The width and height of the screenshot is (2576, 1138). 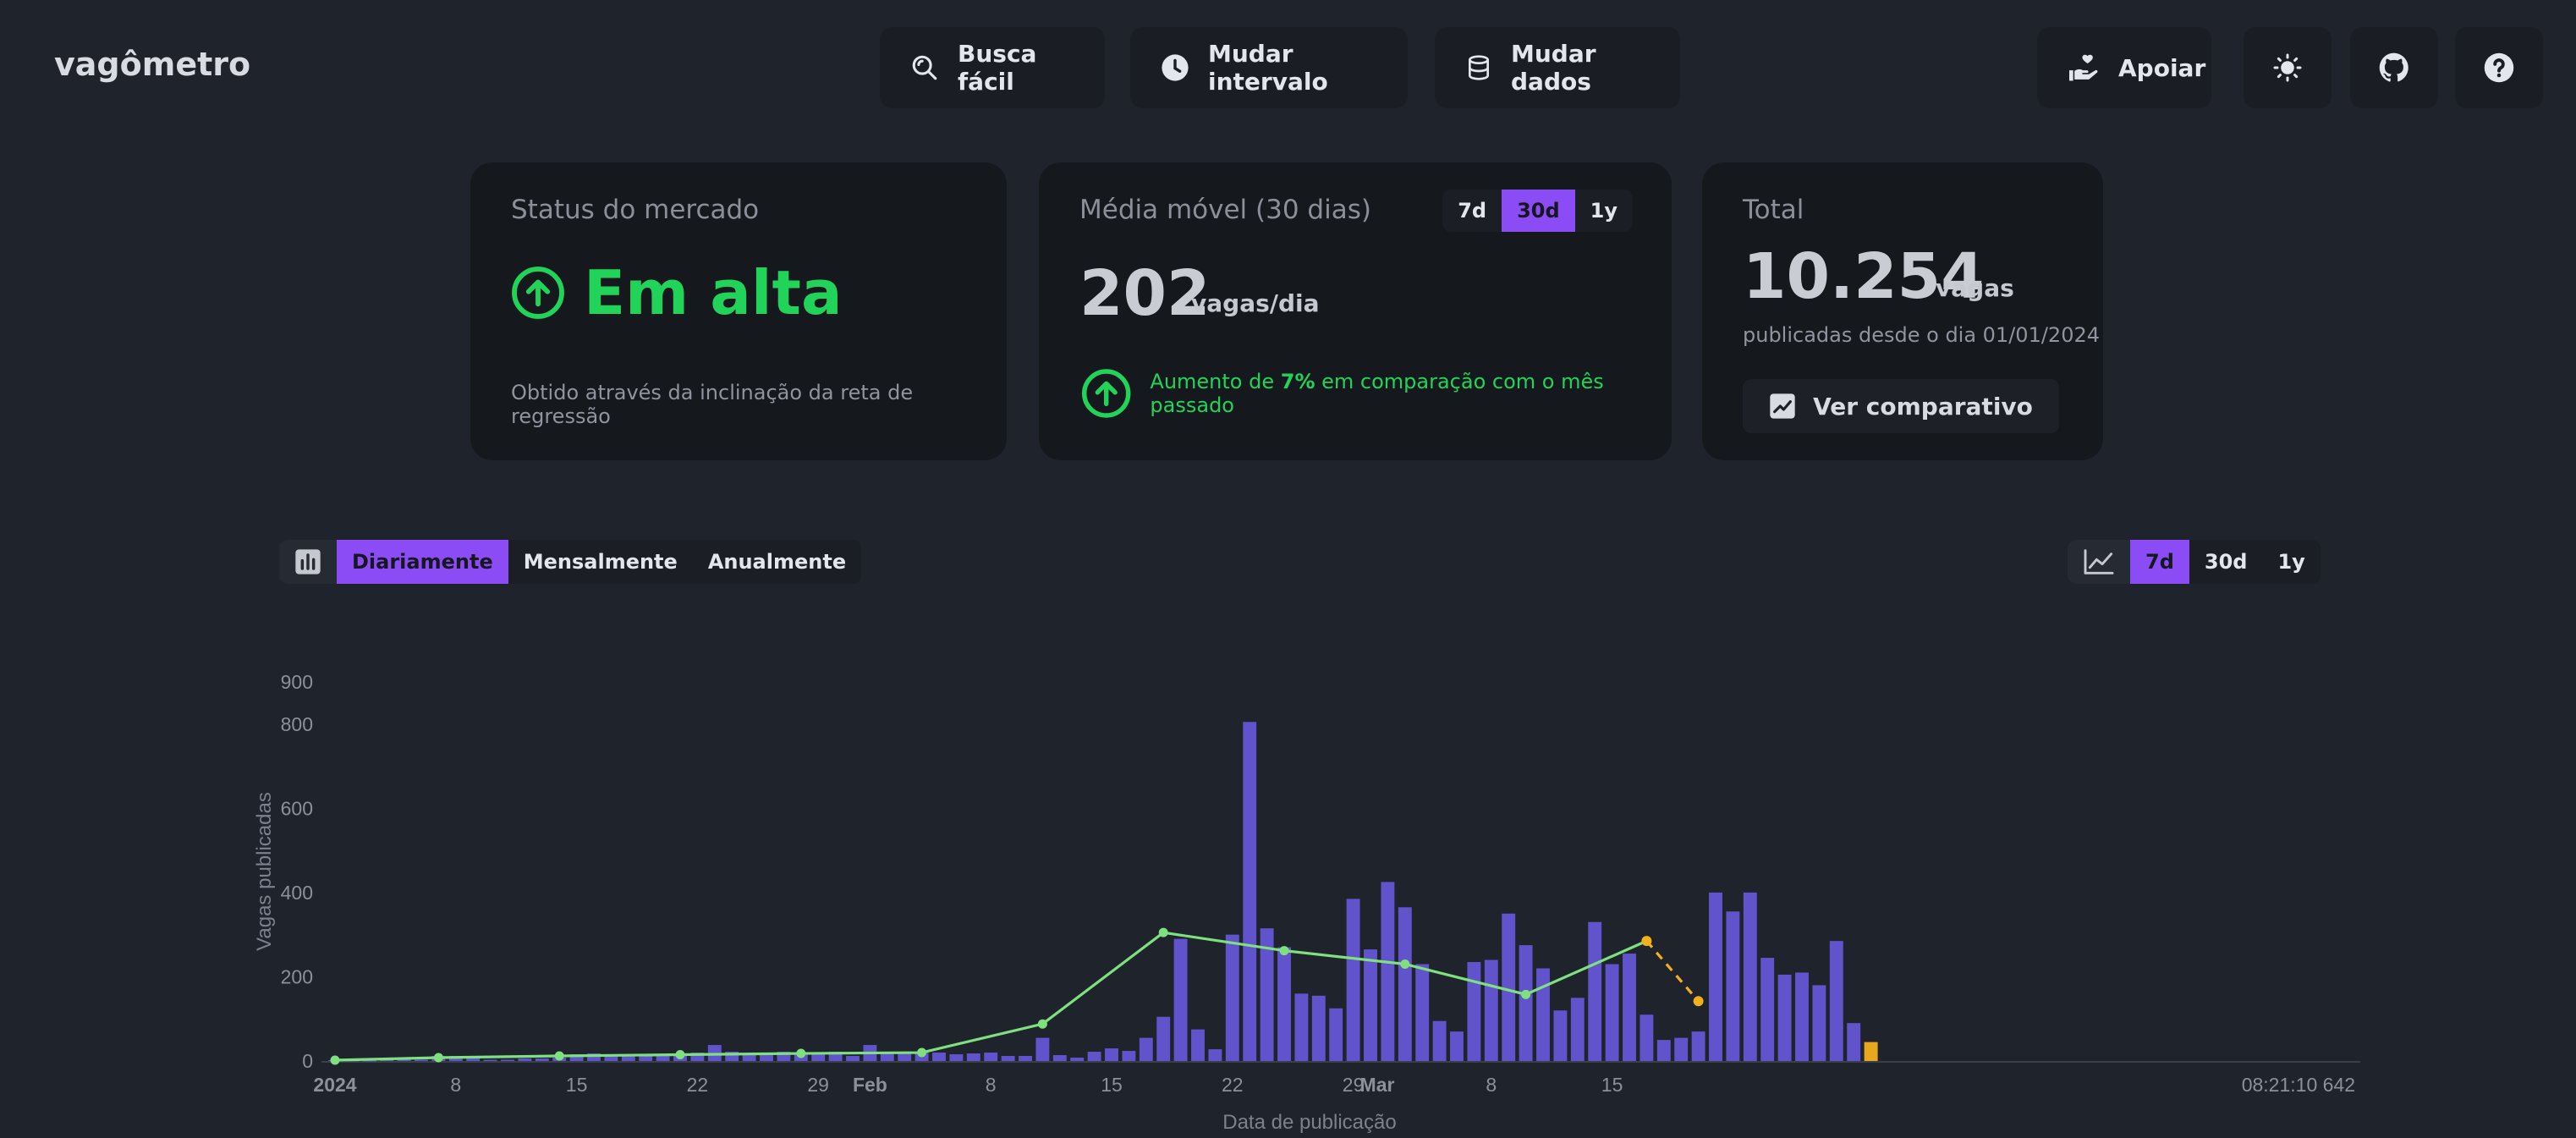 What do you see at coordinates (2084, 67) in the screenshot?
I see `donate-hand-icon` at bounding box center [2084, 67].